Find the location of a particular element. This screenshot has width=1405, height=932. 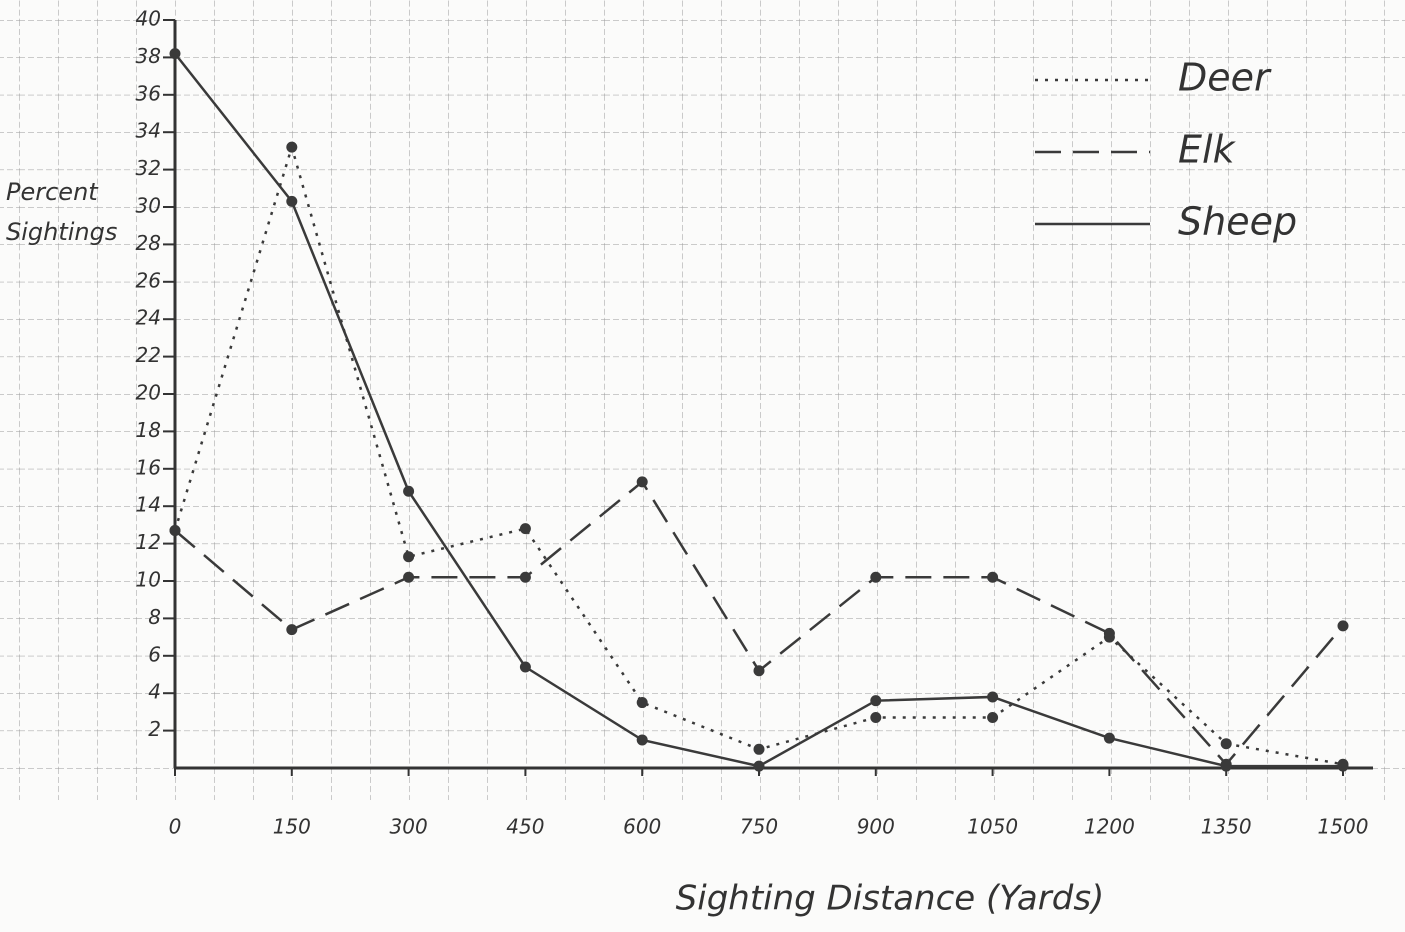

y-tick-label: 2 is located at coordinates (154, 729).